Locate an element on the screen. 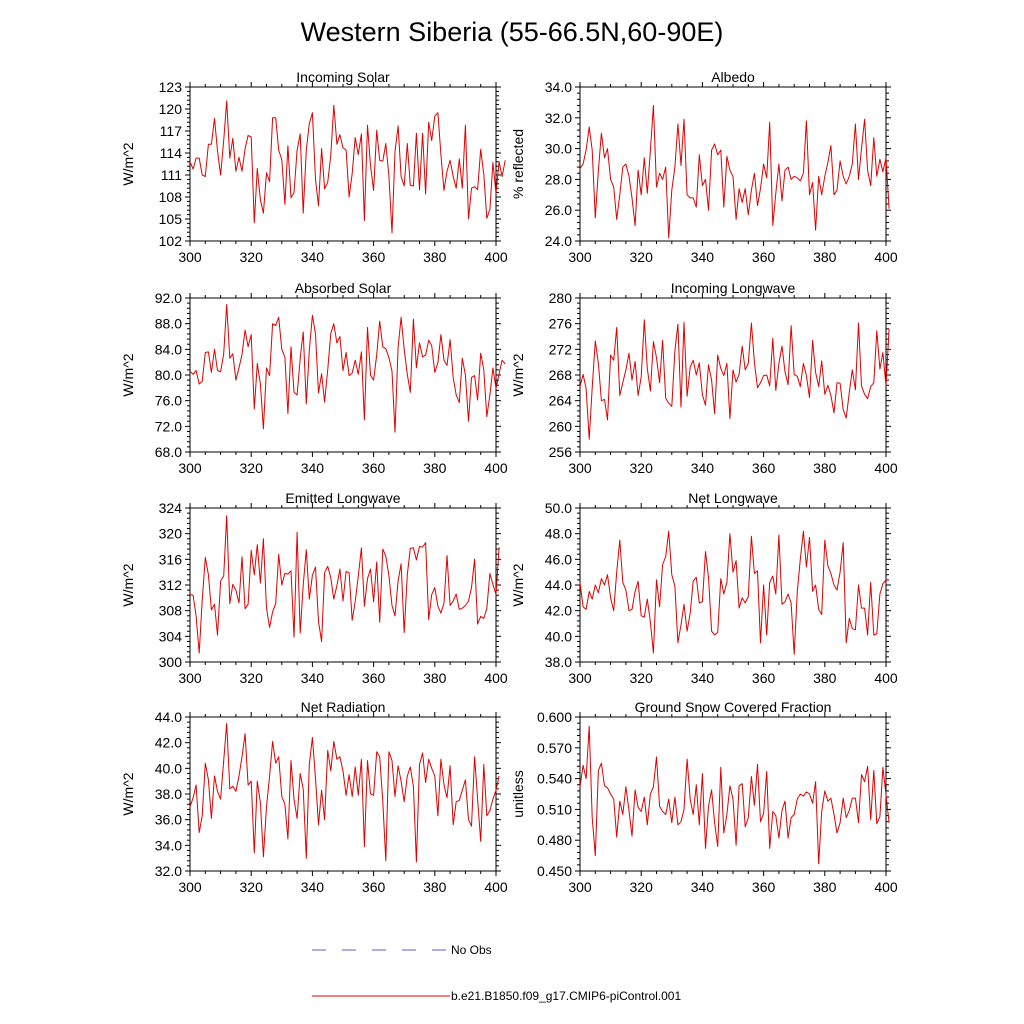 This screenshot has width=1024, height=1024. y-tick-label: 34.0 is located at coordinates (558, 87).